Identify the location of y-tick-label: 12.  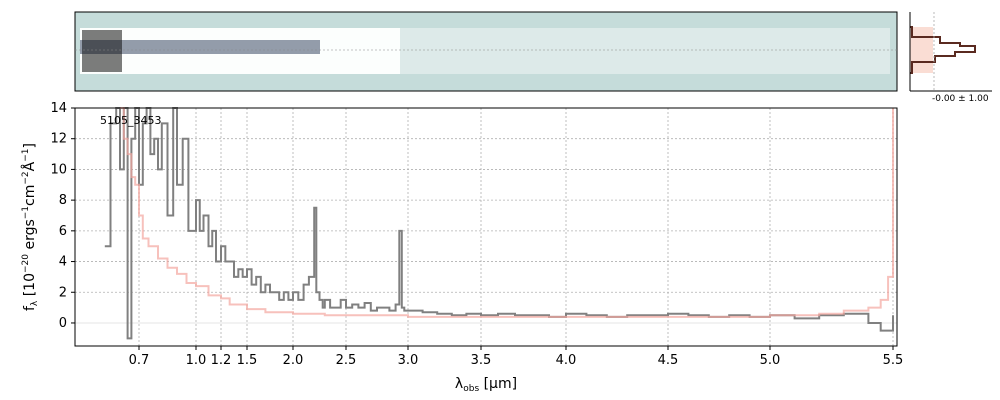
(58, 139).